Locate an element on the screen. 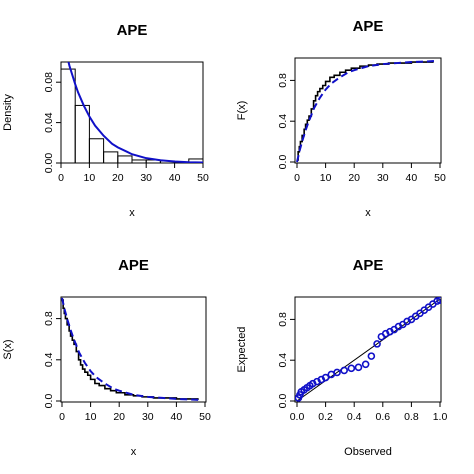 This screenshot has width=474, height=474. reference-line is located at coordinates (368, 350).